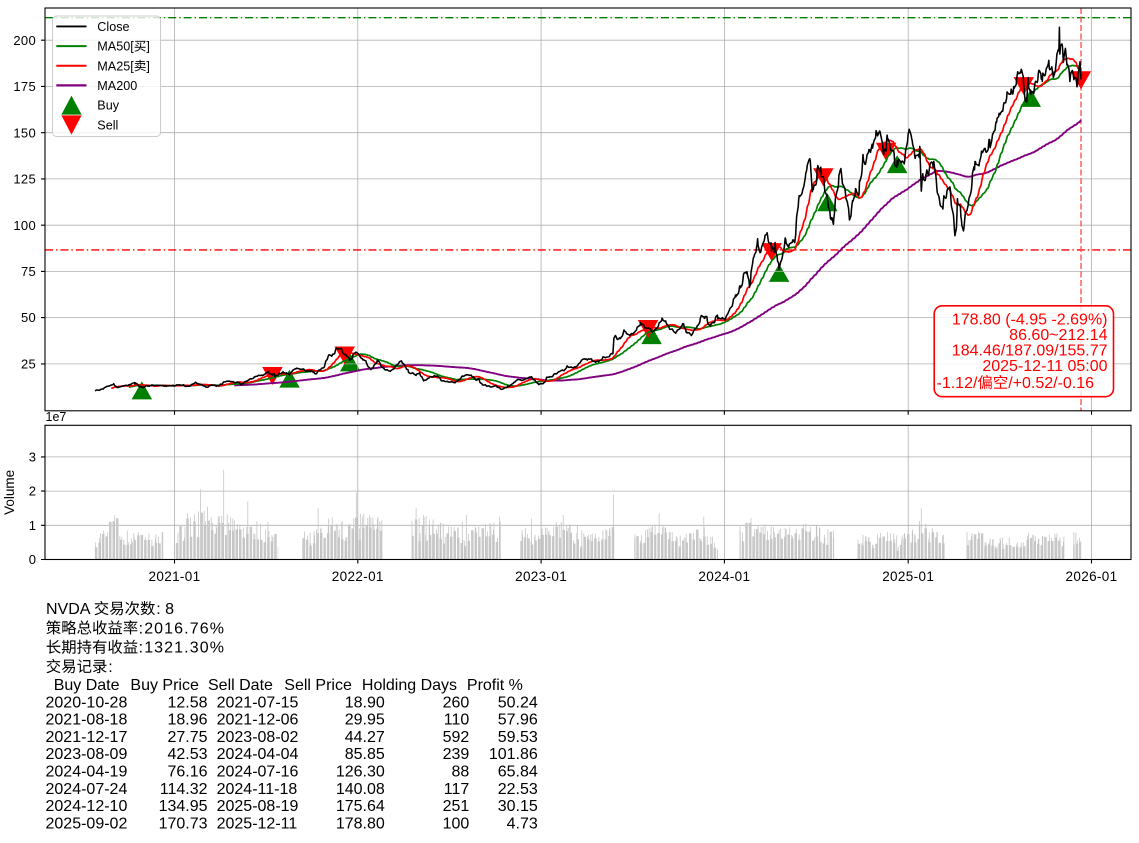 This screenshot has height=843, width=1139. I want to click on svg-text: 2016.76%, so click(184, 628).